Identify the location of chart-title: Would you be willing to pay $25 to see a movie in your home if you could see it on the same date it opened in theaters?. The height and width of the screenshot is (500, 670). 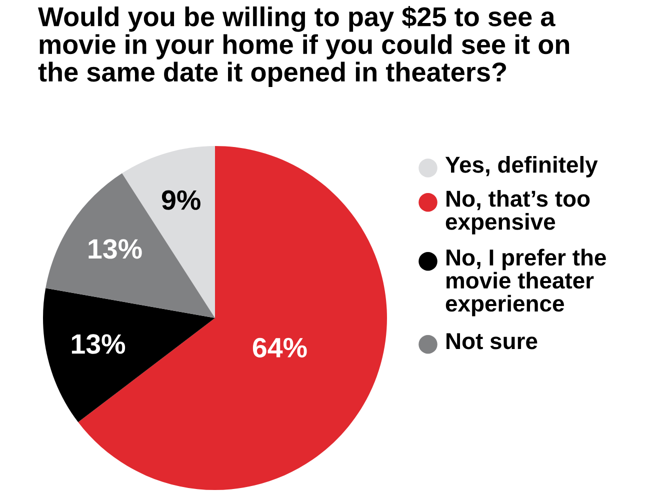
(304, 47).